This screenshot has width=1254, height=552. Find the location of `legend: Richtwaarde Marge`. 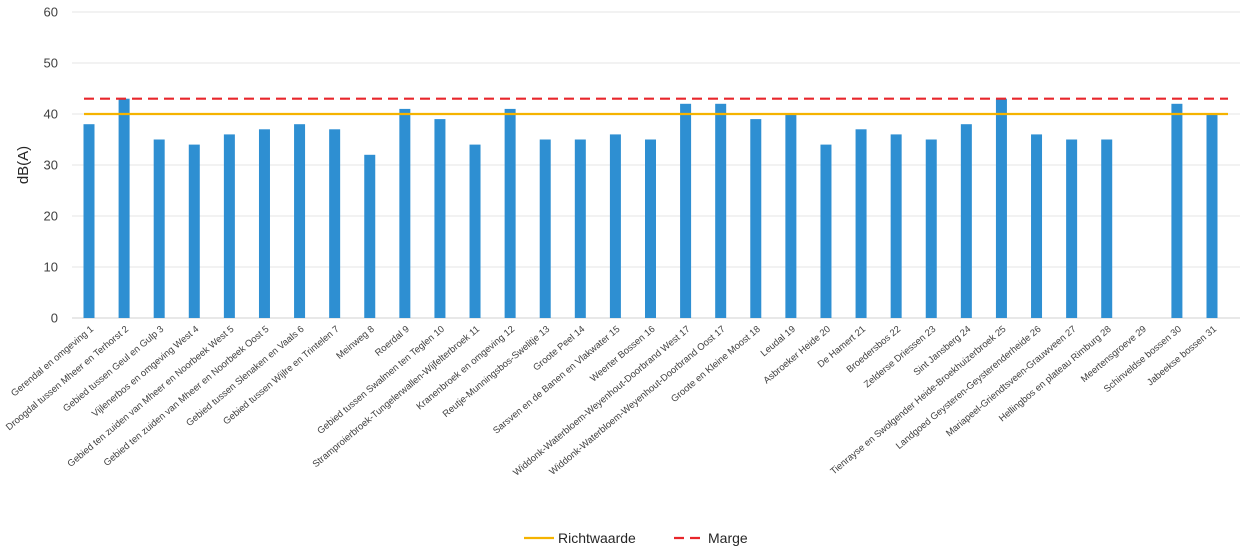

legend: Richtwaarde Marge is located at coordinates (636, 538).